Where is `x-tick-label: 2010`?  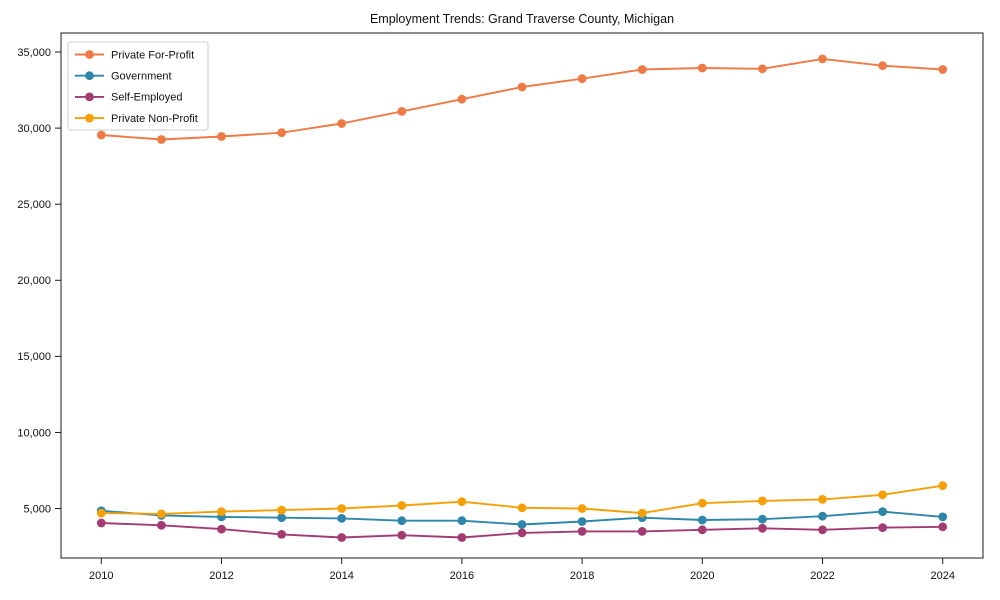
x-tick-label: 2010 is located at coordinates (101, 576).